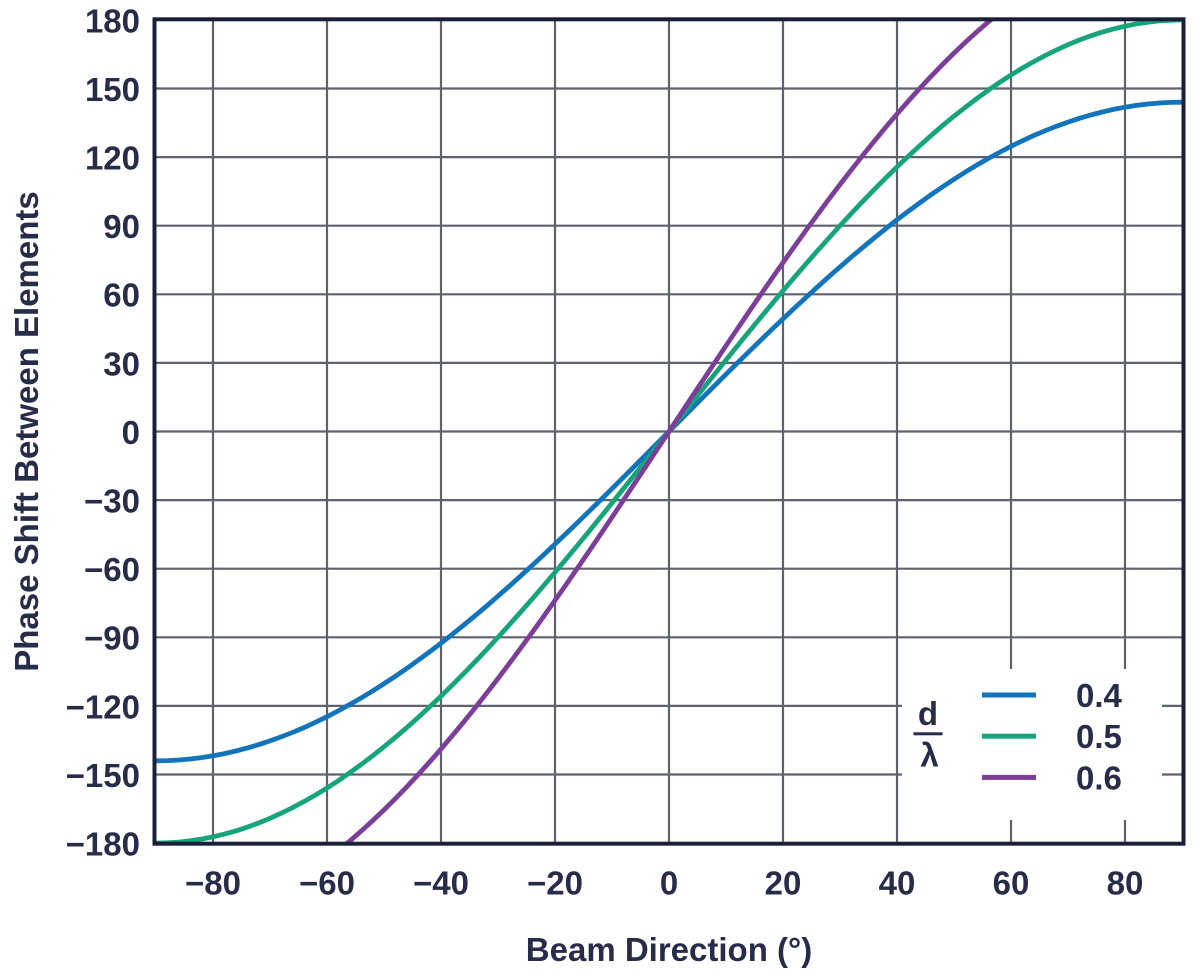 The image size is (1200, 975). Describe the element at coordinates (121, 226) in the screenshot. I see `svg-text: 90` at that location.